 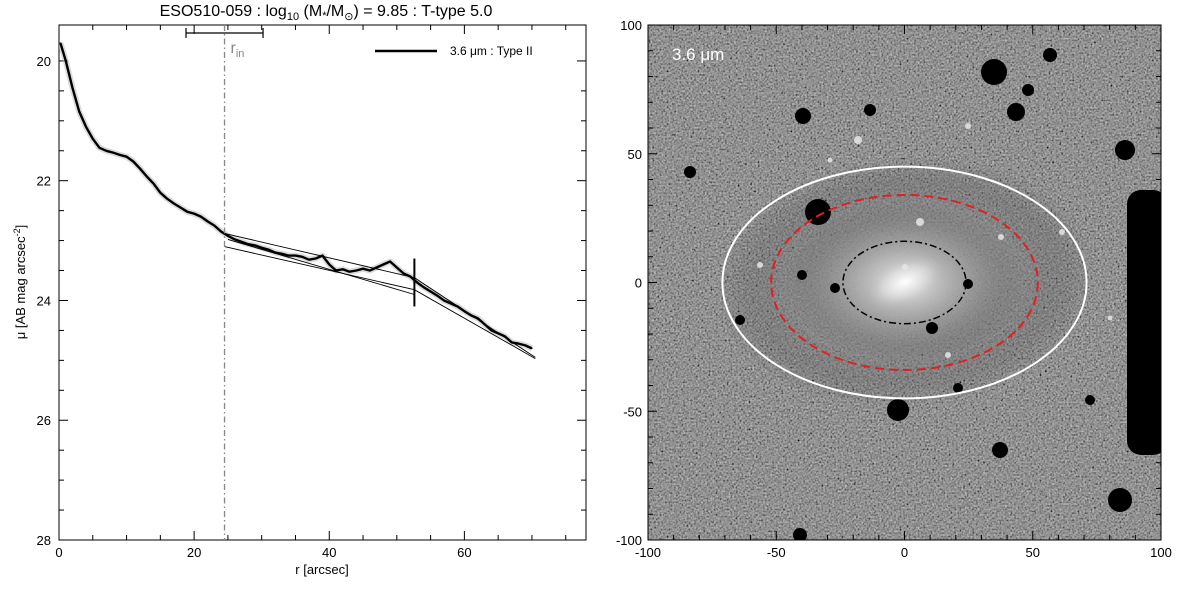 What do you see at coordinates (234, 48) in the screenshot?
I see `r-in-label-main: r` at bounding box center [234, 48].